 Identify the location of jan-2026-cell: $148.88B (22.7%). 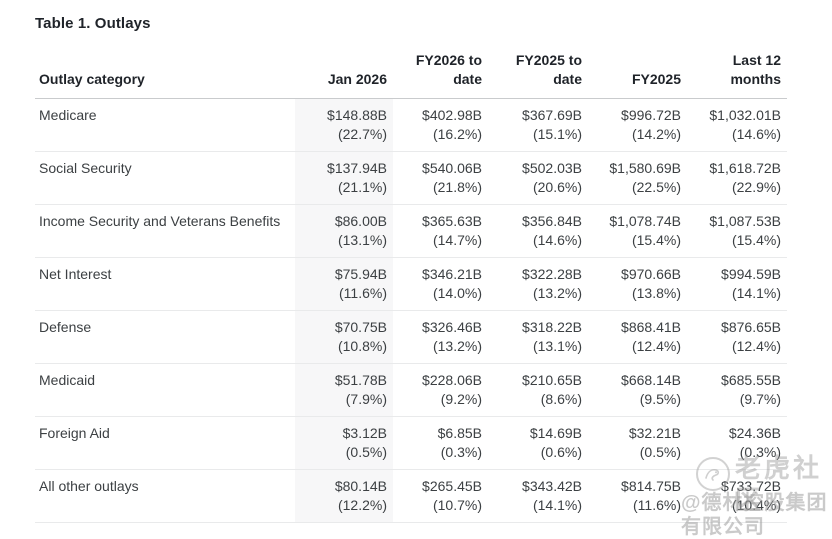
(344, 125).